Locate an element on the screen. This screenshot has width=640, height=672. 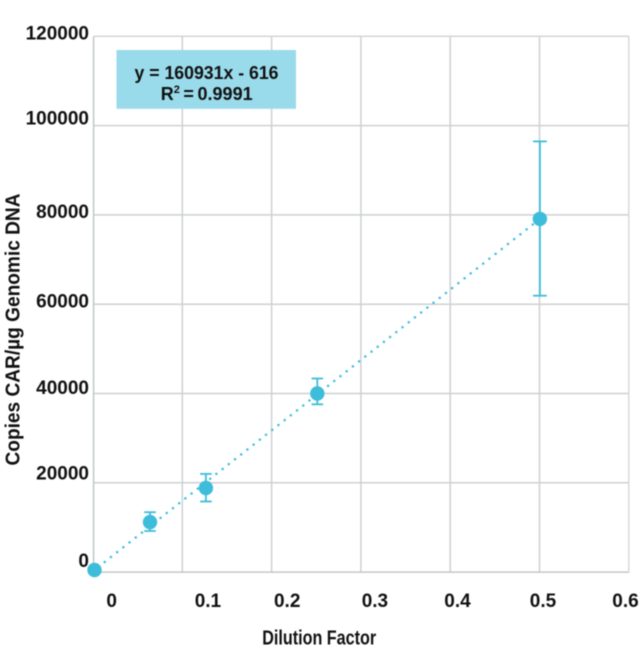
svg-text: 100000 is located at coordinates (57, 118).